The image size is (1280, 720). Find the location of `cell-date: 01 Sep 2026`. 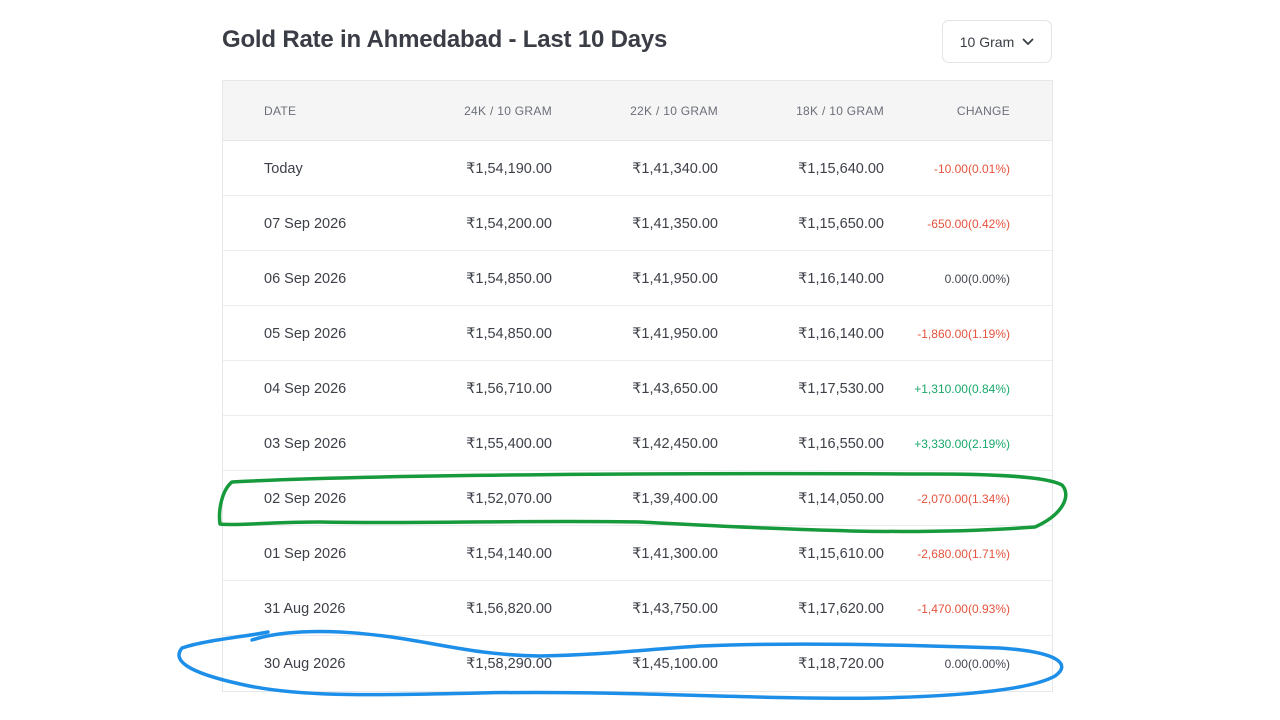

cell-date: 01 Sep 2026 is located at coordinates (305, 554).